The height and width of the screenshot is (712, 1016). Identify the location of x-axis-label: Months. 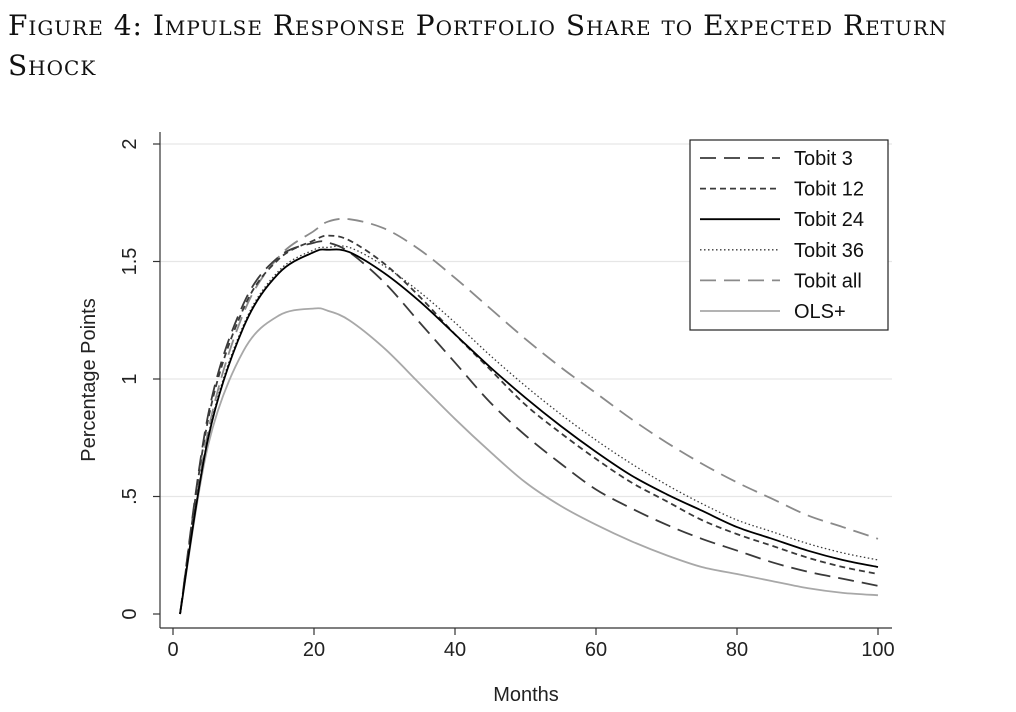
(526, 695).